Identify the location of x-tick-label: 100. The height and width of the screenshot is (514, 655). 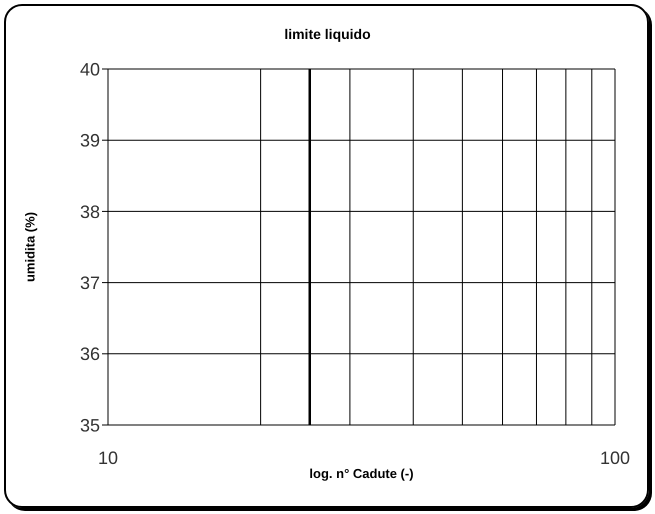
(615, 458).